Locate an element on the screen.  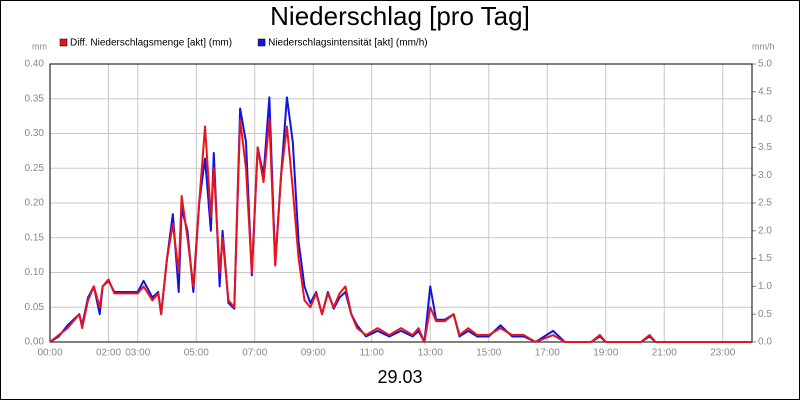
x-tick-label: 15:00 is located at coordinates (488, 353).